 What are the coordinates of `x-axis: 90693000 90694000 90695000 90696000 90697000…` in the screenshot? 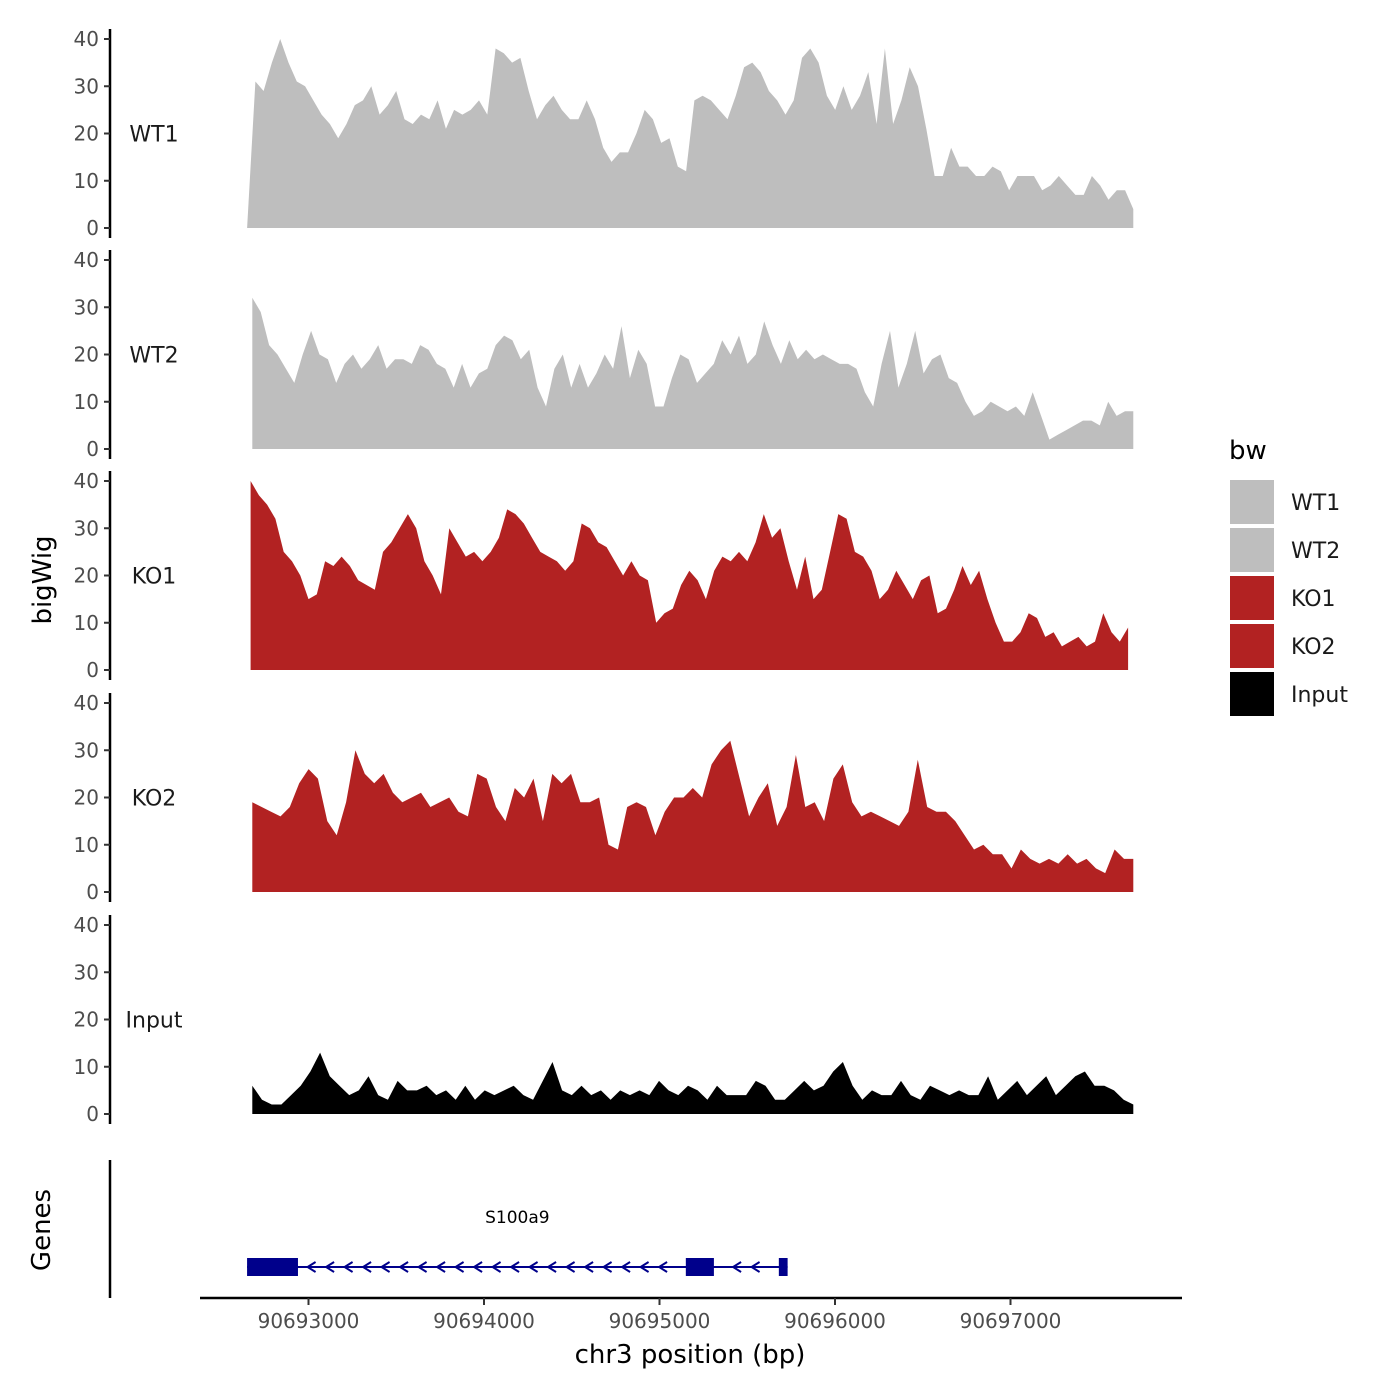 It's located at (691, 1333).